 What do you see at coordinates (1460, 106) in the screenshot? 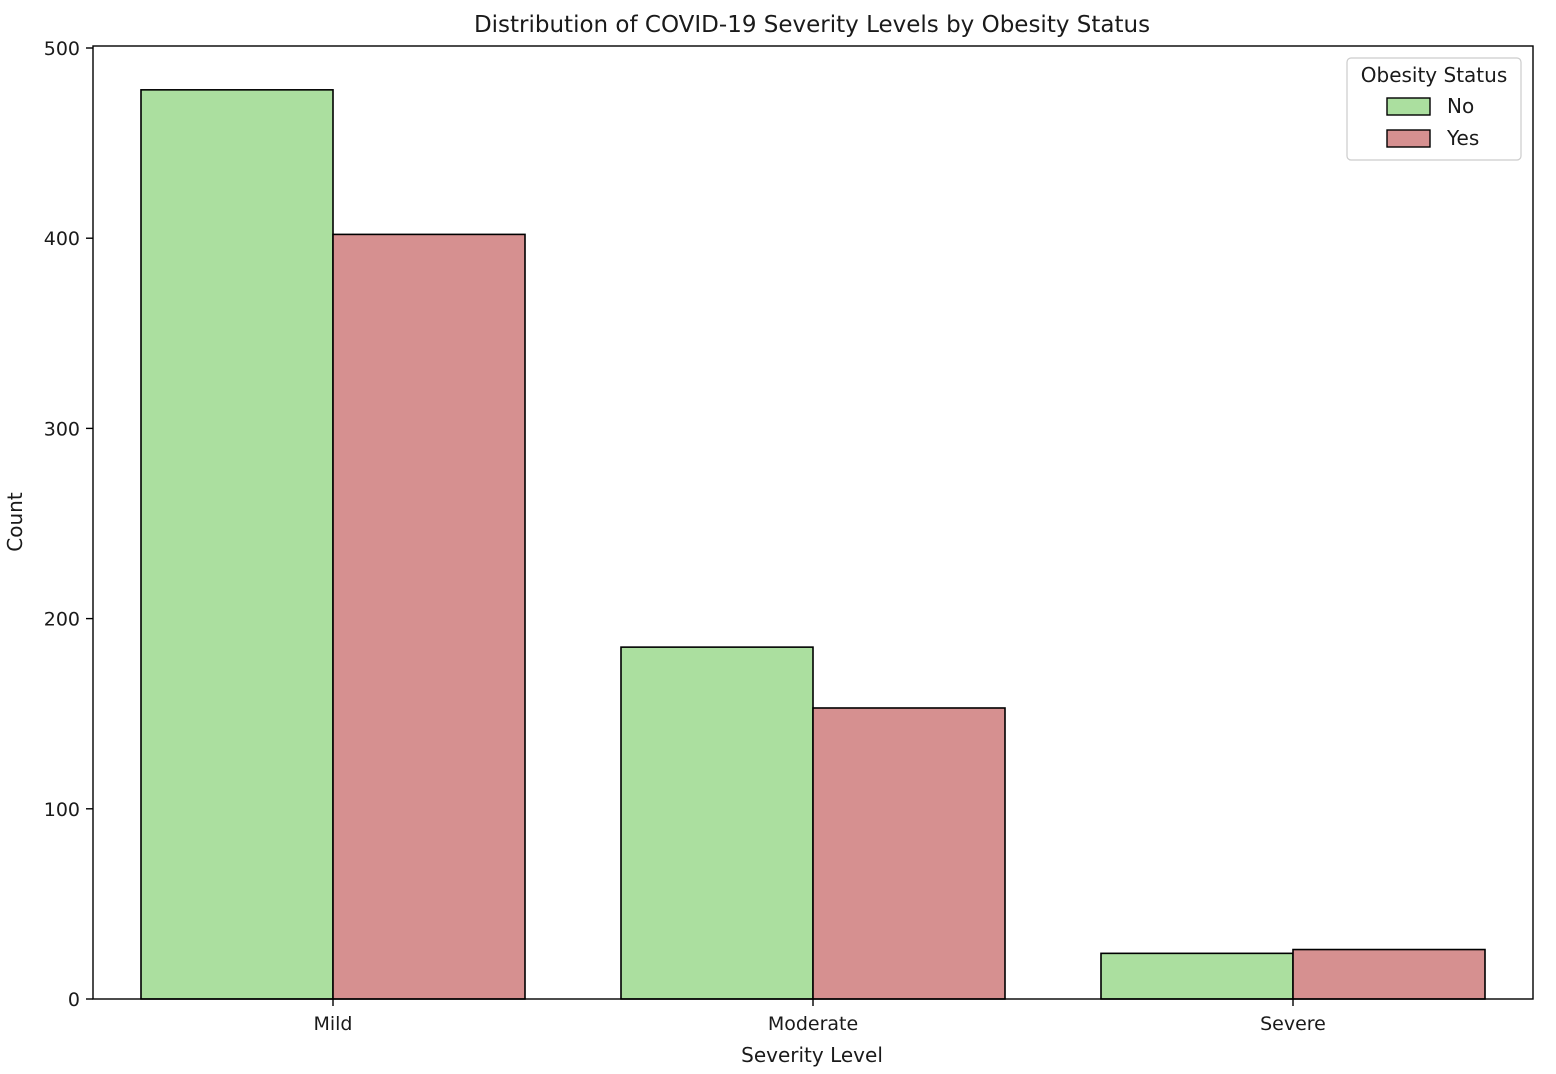
I see `legend-label-no: No` at bounding box center [1460, 106].